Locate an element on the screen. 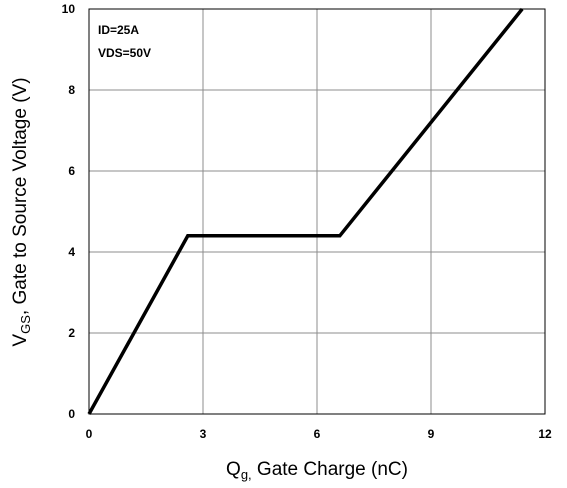 This screenshot has width=567, height=488. y-tick-label: 10 is located at coordinates (69, 9).